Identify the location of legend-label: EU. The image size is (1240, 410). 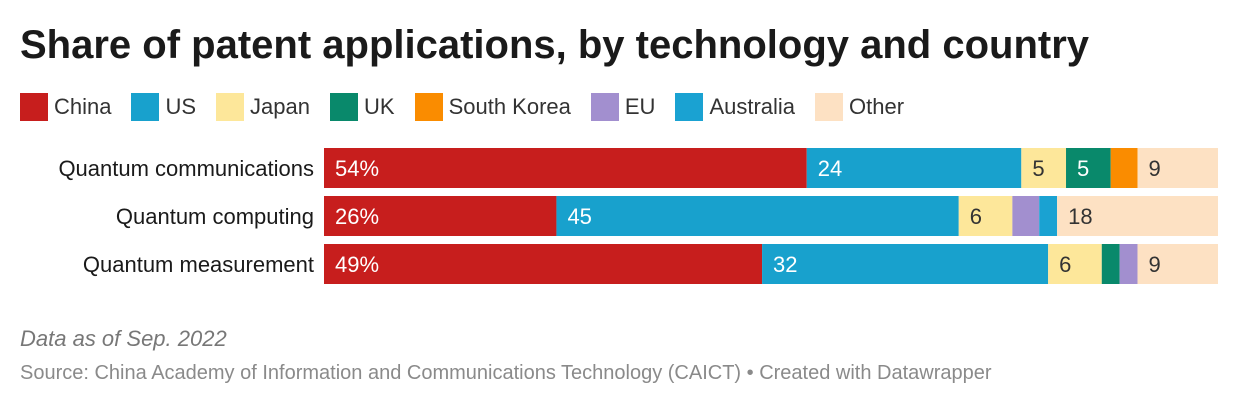
(640, 106).